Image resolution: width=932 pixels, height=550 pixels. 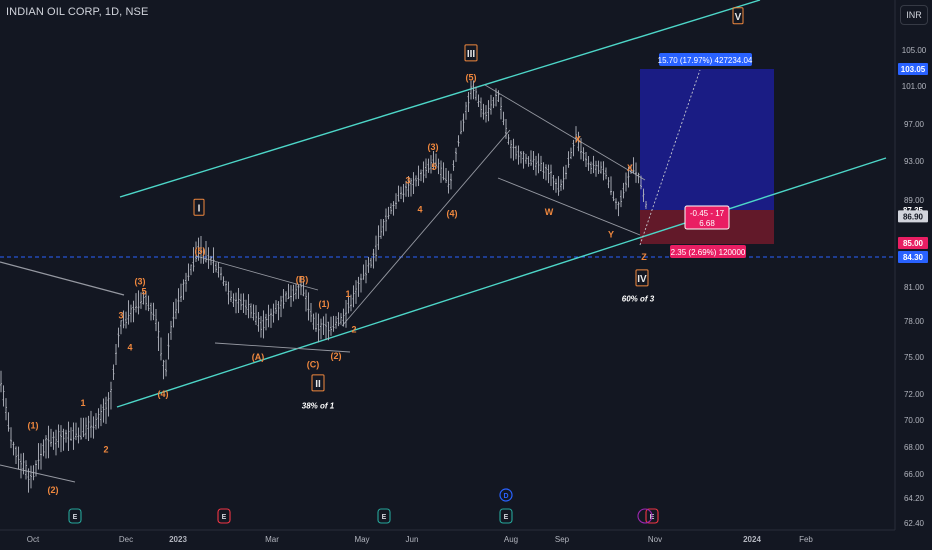 What do you see at coordinates (914, 124) in the screenshot?
I see `price-axis-tick: 97.00` at bounding box center [914, 124].